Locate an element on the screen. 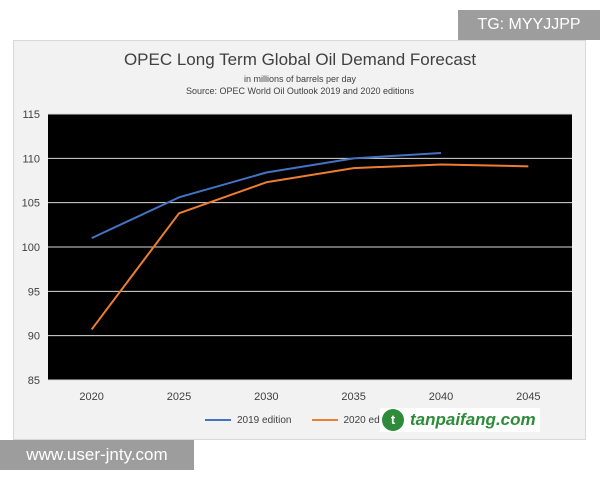 This screenshot has height=480, width=600. x-tick-label-2030: 2030 is located at coordinates (266, 397).